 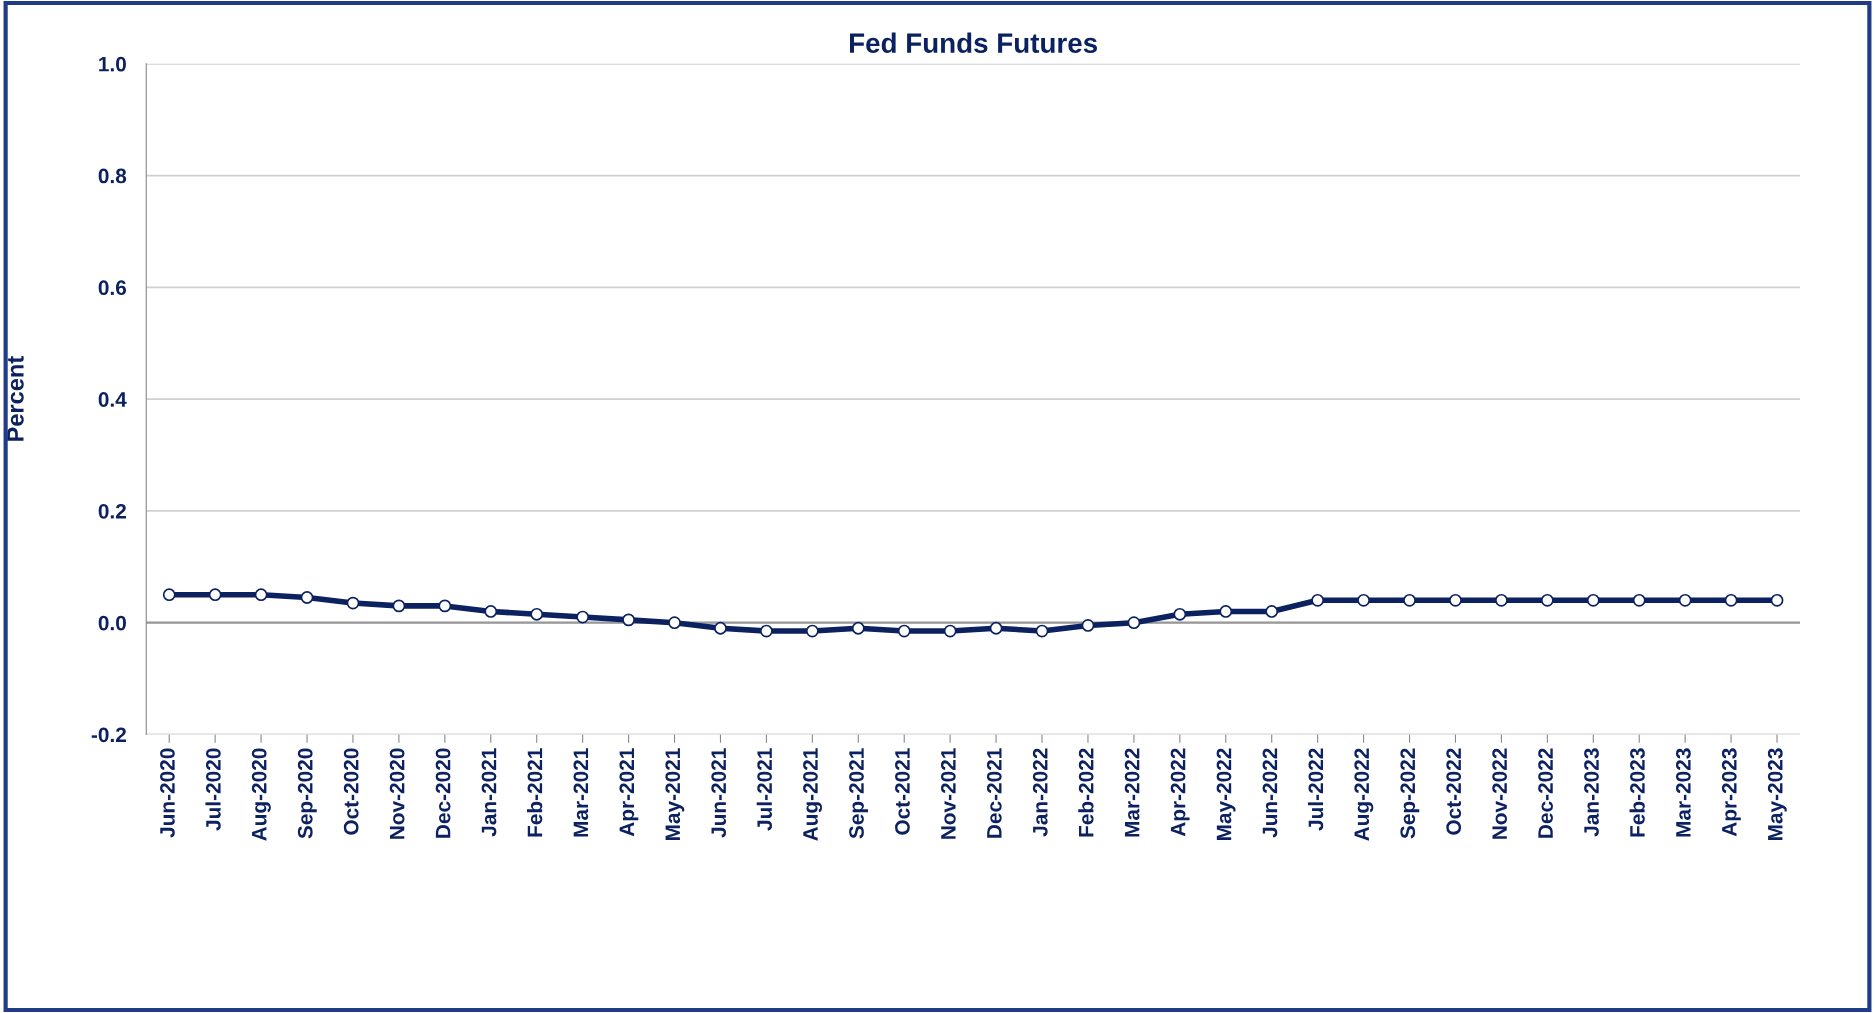 What do you see at coordinates (112, 64) in the screenshot?
I see `y-tick-label: 1.0` at bounding box center [112, 64].